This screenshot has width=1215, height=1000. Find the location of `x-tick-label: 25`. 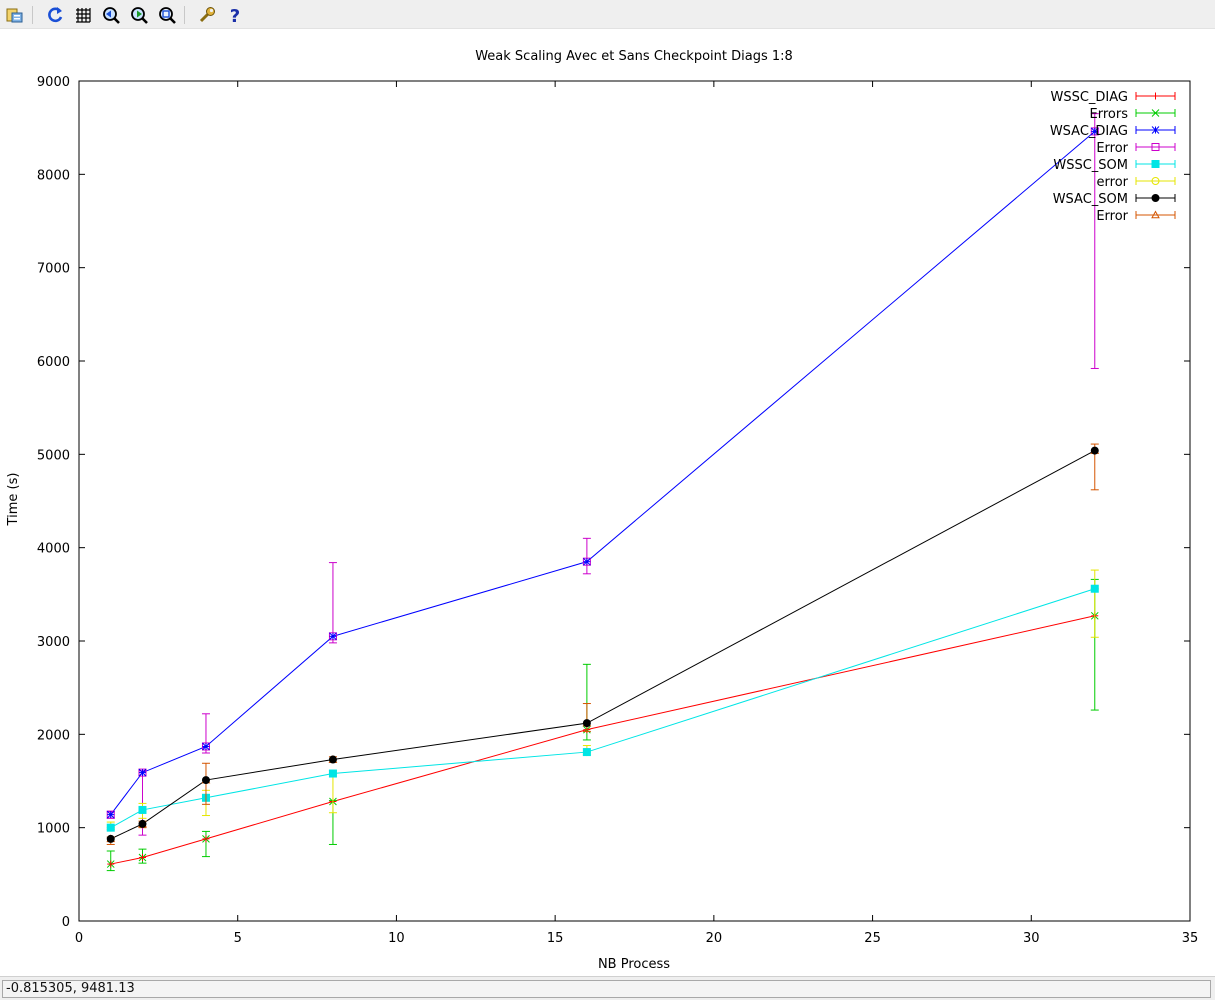

x-tick-label: 25 is located at coordinates (872, 938).